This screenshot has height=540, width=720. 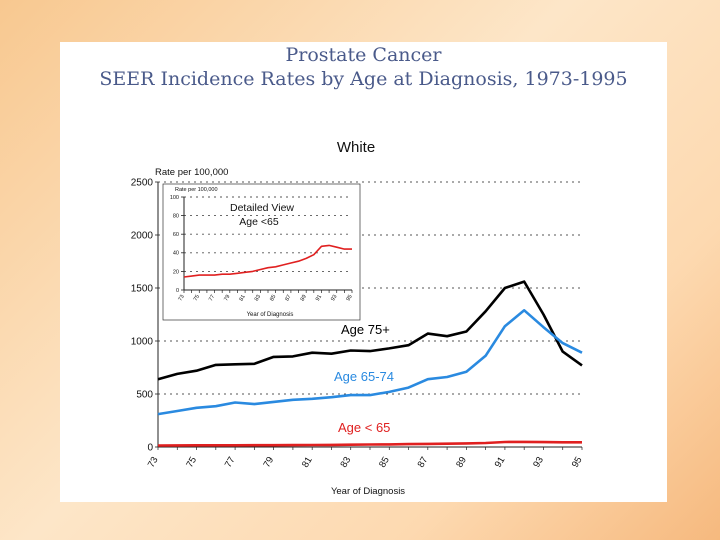 What do you see at coordinates (273, 298) in the screenshot?
I see `inset-x-tick-label: 85` at bounding box center [273, 298].